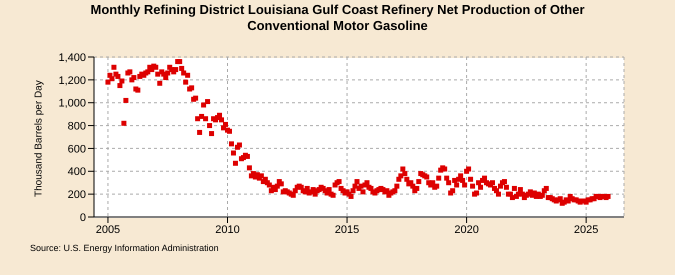 The width and height of the screenshot is (675, 275). I want to click on y-tick-label: 600, so click(77, 149).